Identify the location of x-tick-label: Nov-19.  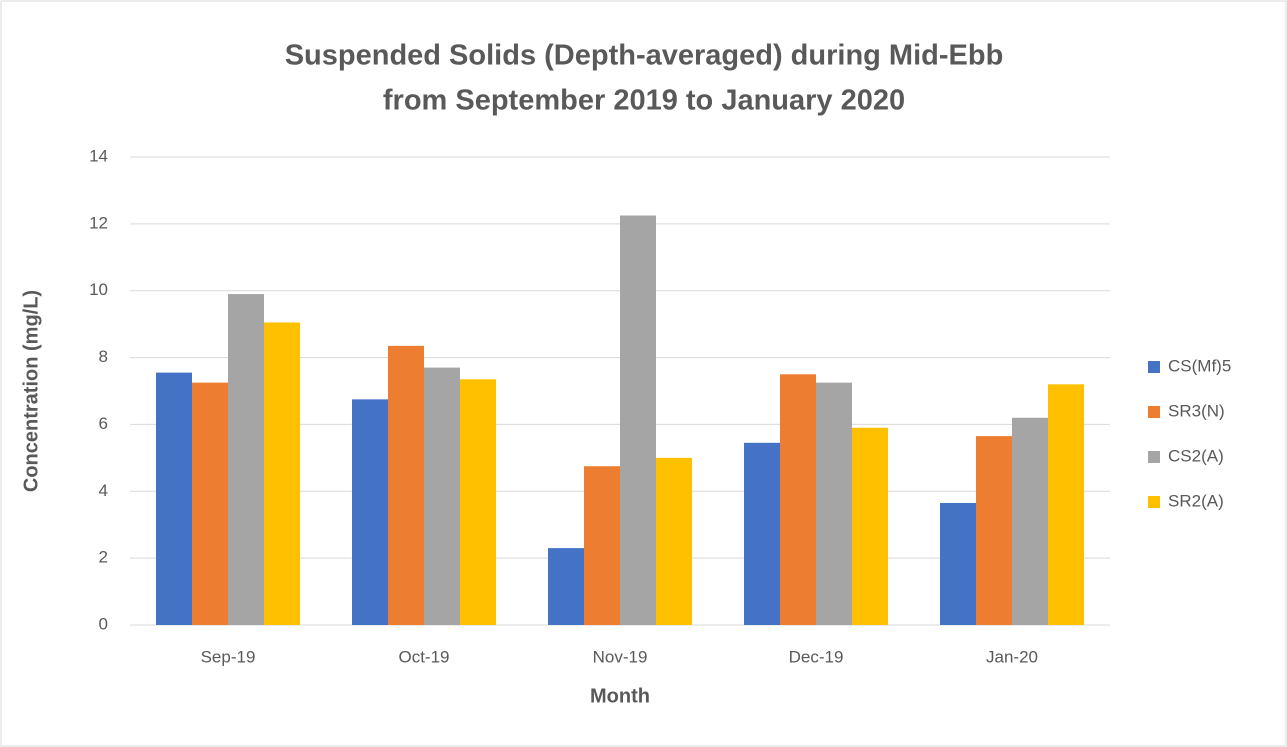
(620, 656).